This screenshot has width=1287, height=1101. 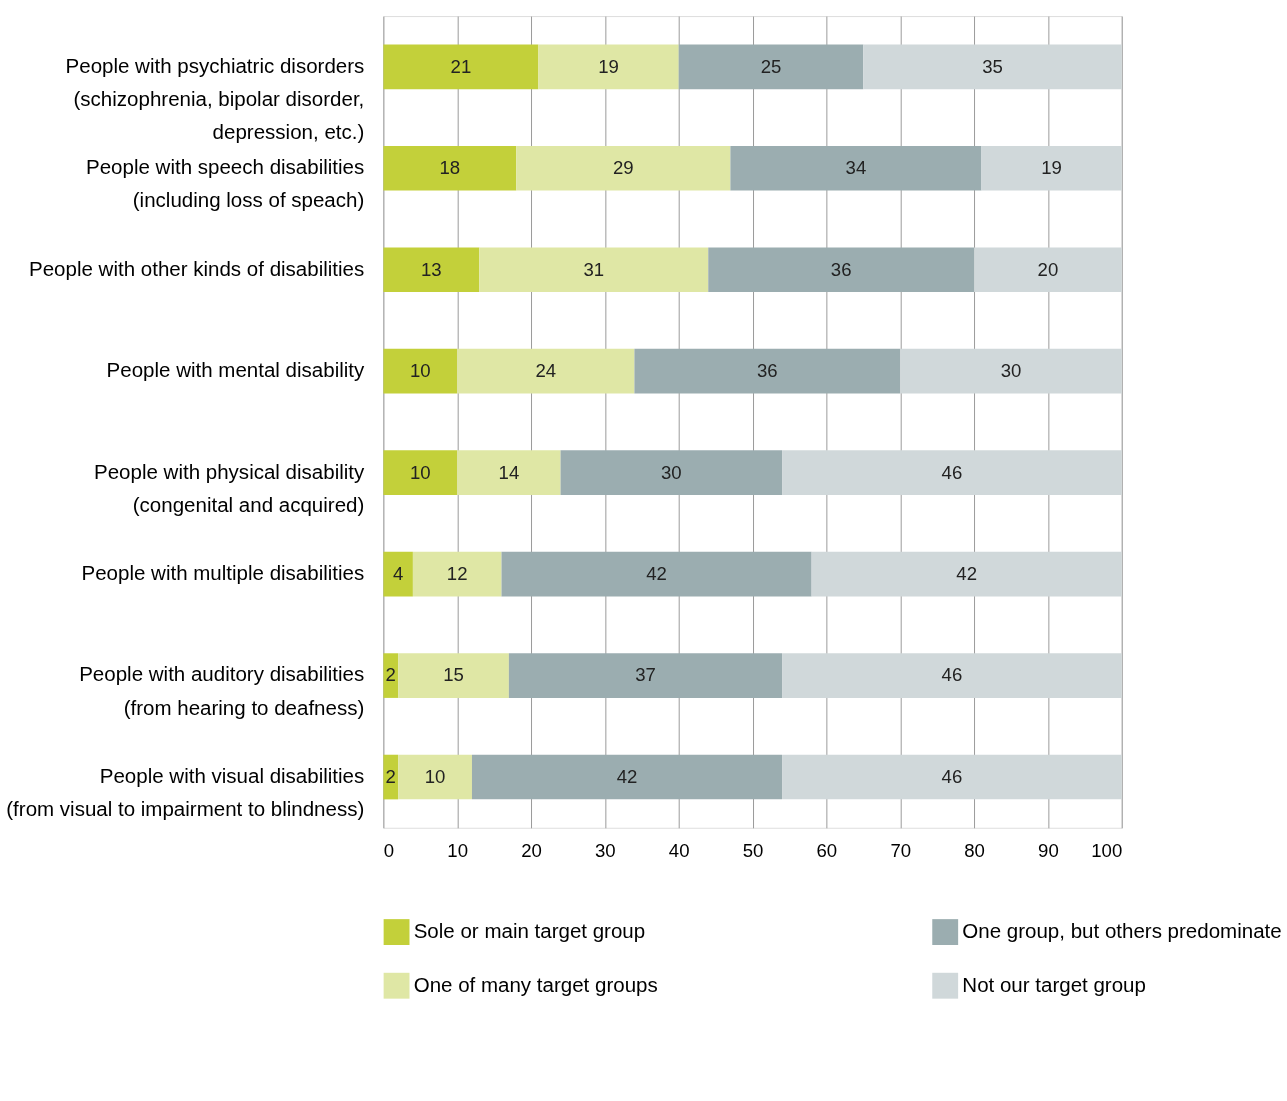 What do you see at coordinates (679, 850) in the screenshot?
I see `x-tick-label: 40` at bounding box center [679, 850].